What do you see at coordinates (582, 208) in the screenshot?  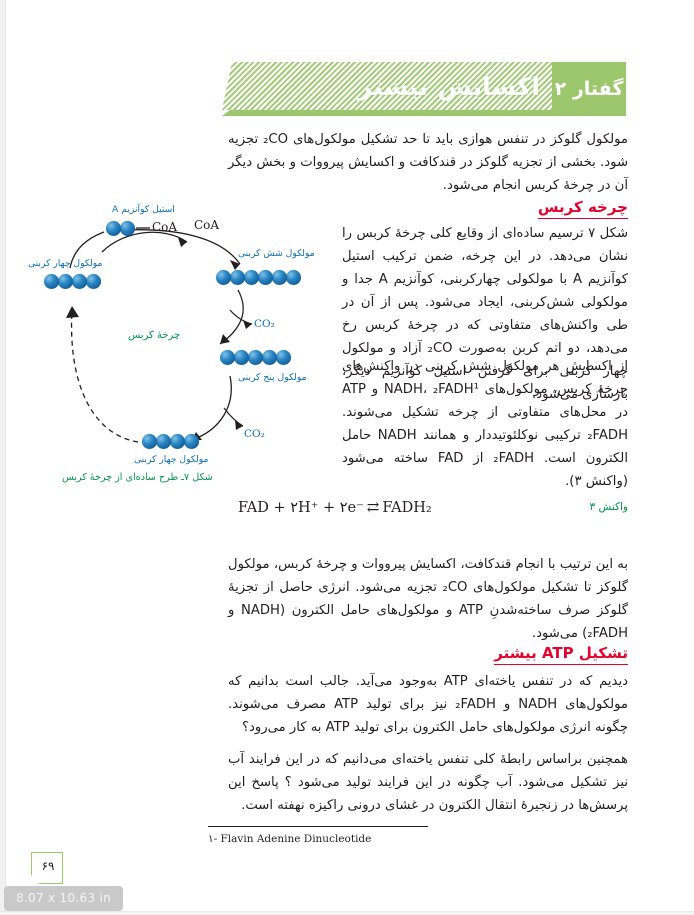 I see `section-heading-krebs: چرخه کربس` at bounding box center [582, 208].